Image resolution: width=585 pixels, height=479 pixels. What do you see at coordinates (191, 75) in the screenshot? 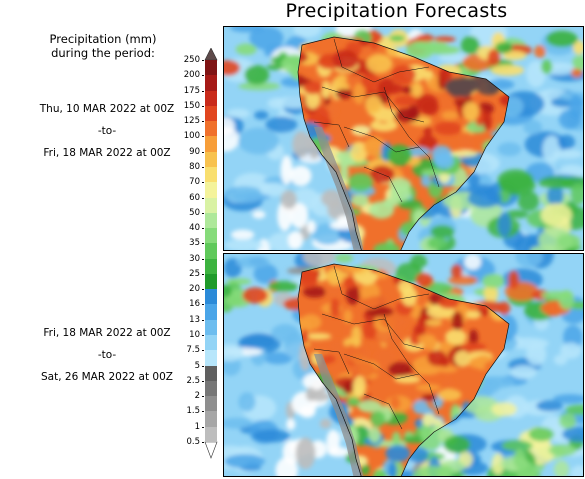
I see `color-scale-label: 200` at bounding box center [191, 75].